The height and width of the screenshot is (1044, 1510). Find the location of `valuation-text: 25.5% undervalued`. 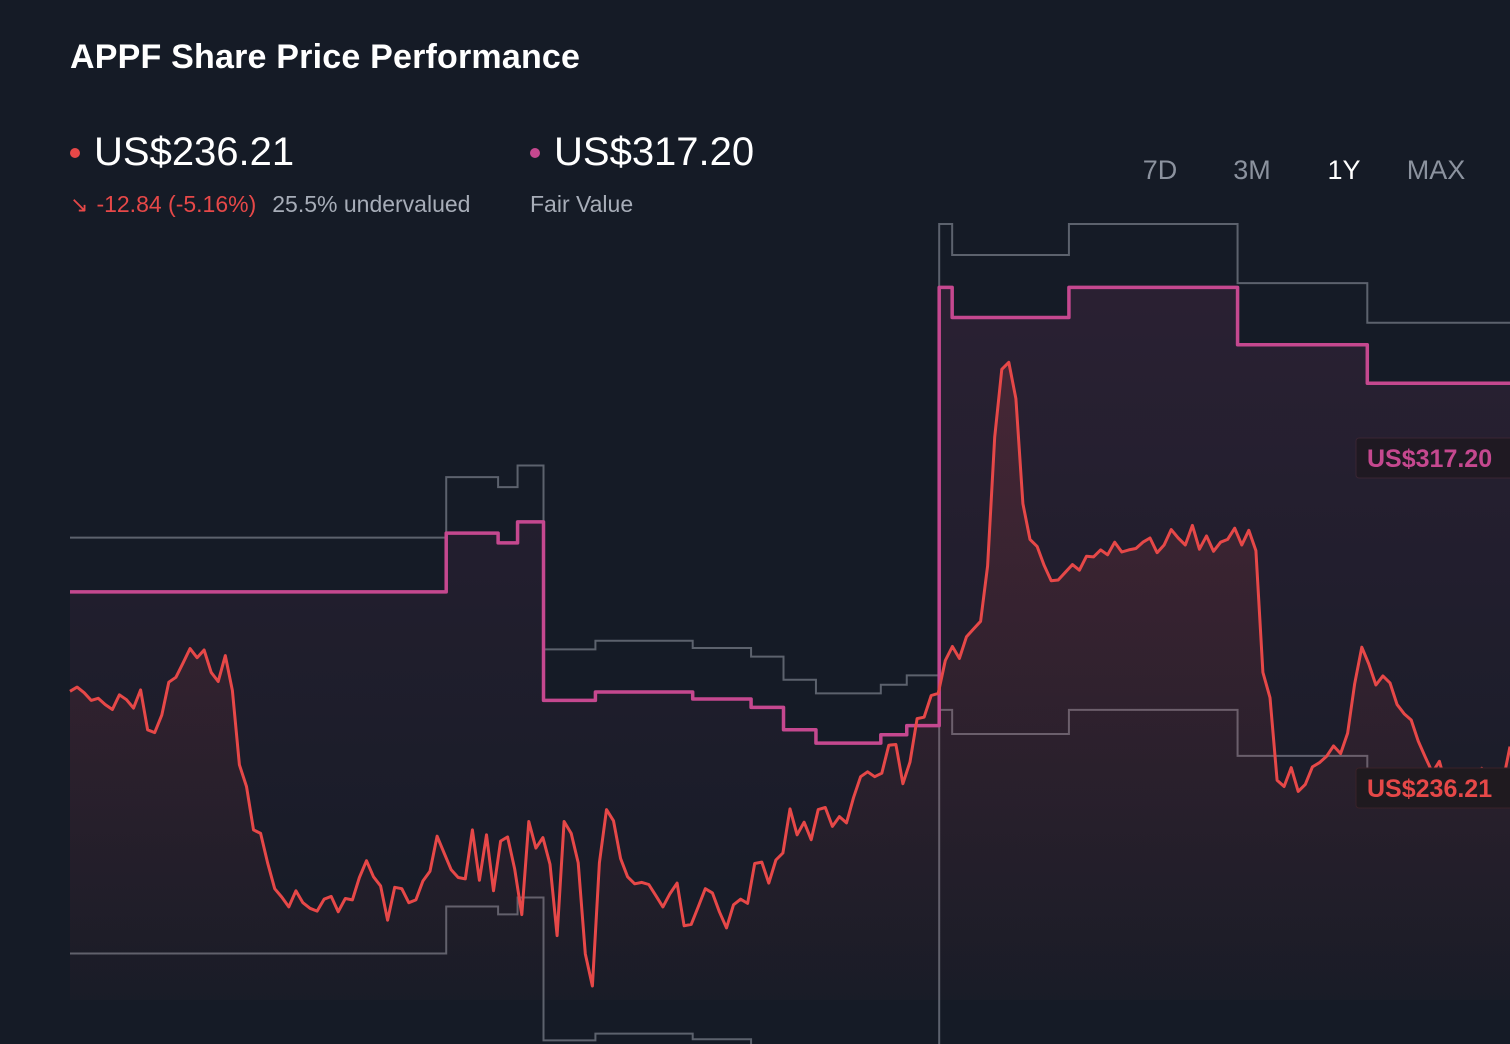

valuation-text: 25.5% undervalued is located at coordinates (371, 204).